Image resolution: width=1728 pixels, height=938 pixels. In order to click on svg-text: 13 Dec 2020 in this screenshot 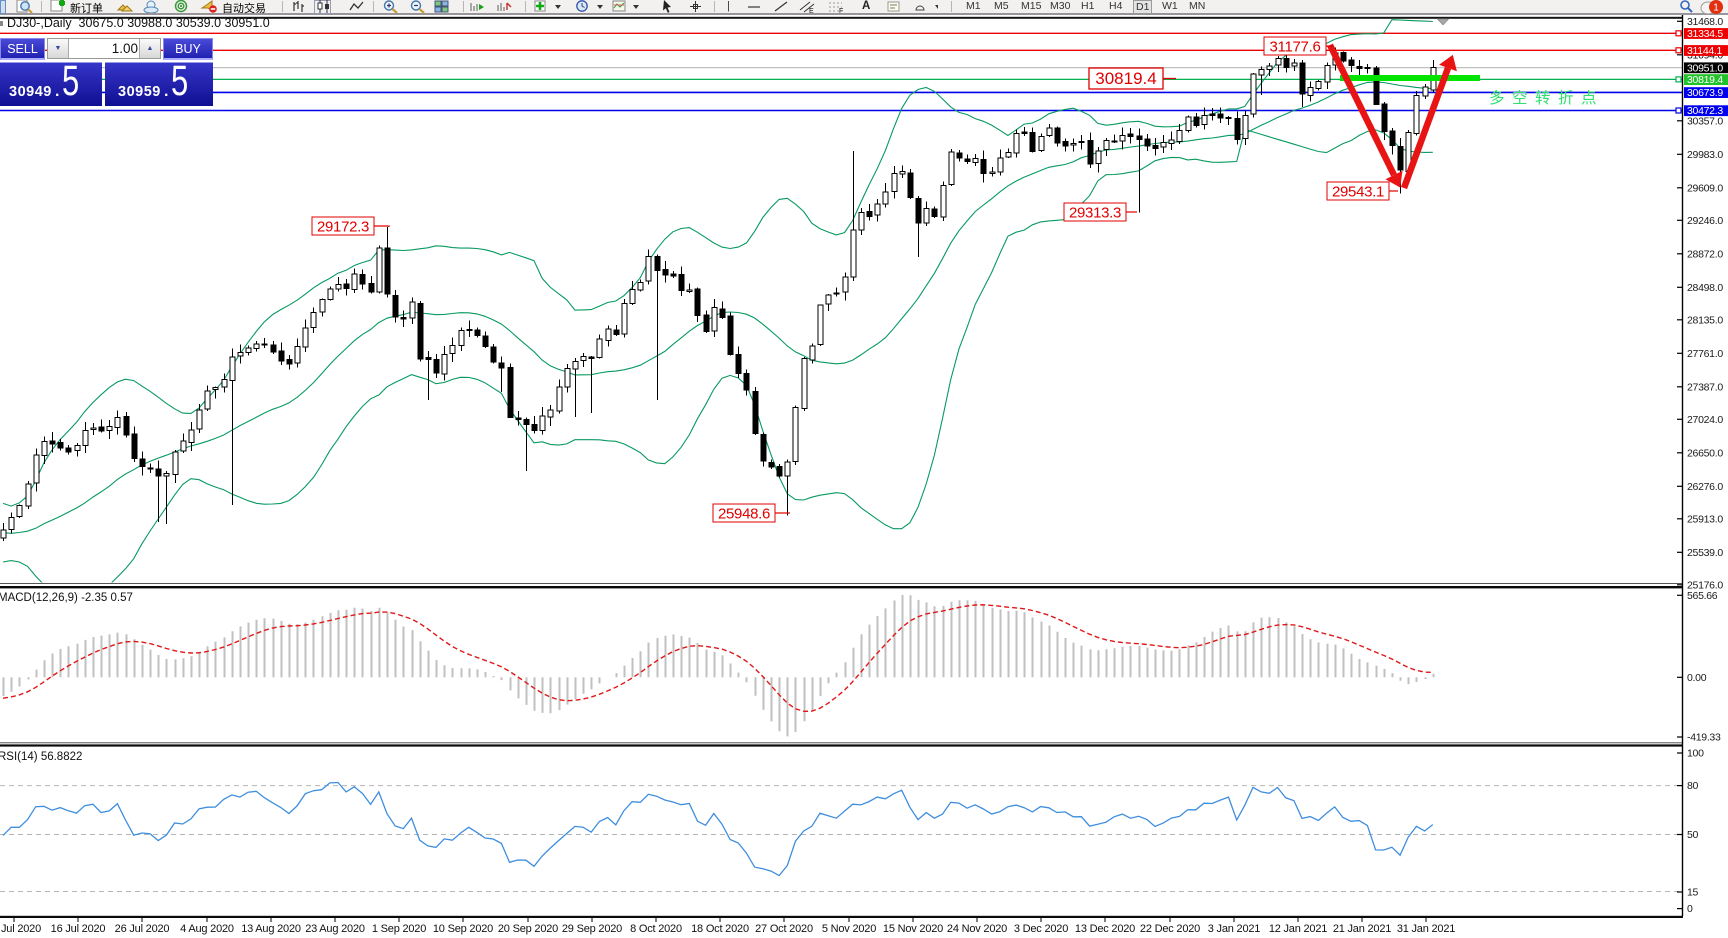, I will do `click(1105, 929)`.